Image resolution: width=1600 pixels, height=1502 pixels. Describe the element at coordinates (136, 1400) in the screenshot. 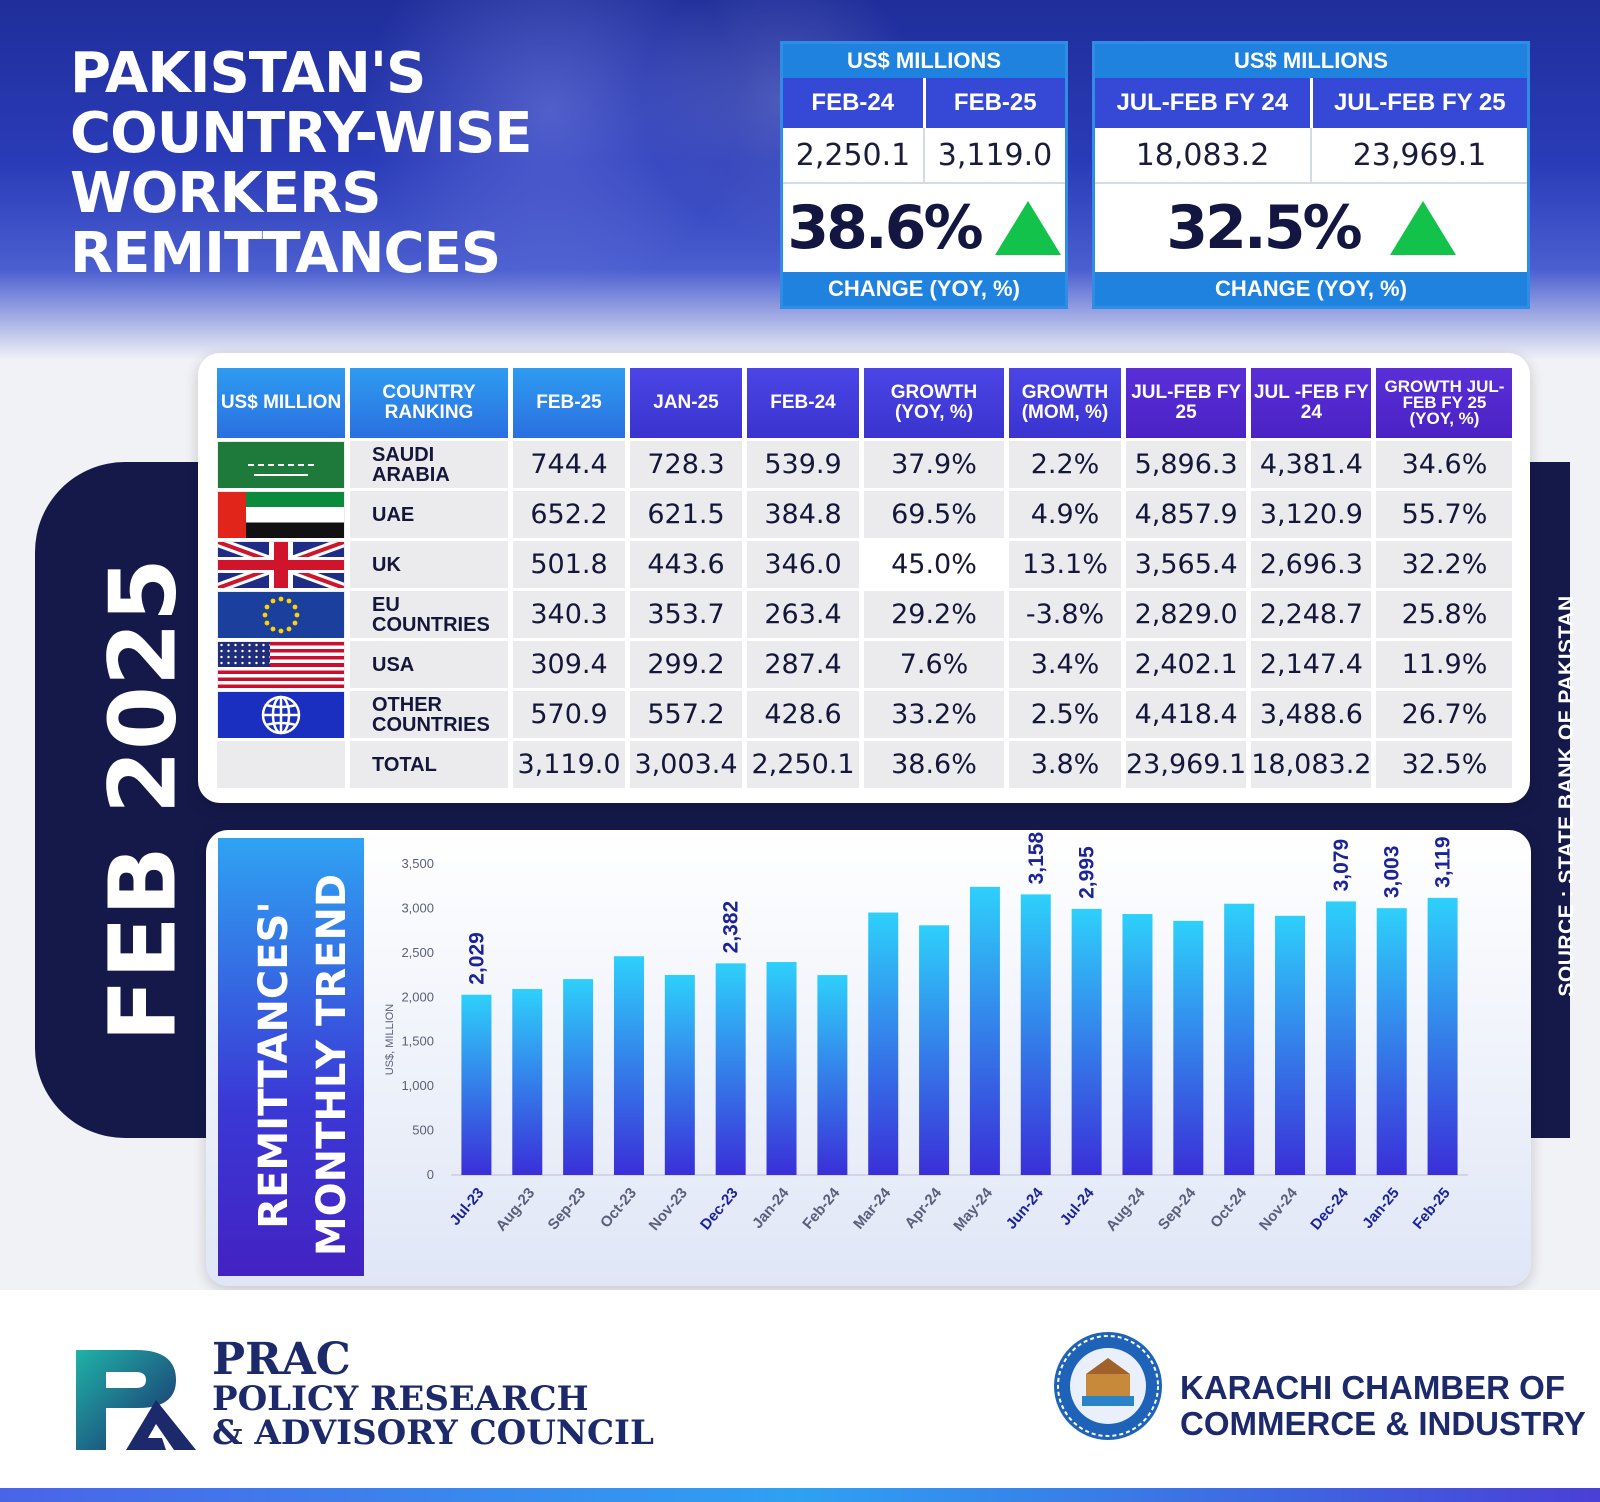

I see `prac-logo` at that location.